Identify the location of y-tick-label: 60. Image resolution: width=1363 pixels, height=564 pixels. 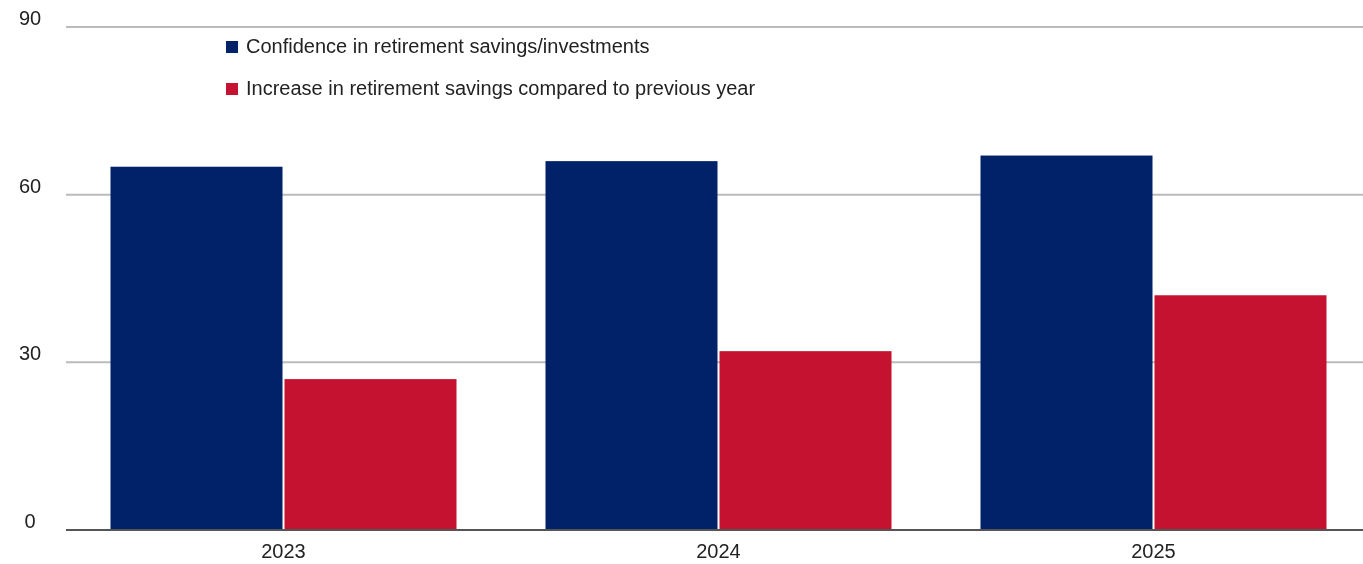
(30, 185).